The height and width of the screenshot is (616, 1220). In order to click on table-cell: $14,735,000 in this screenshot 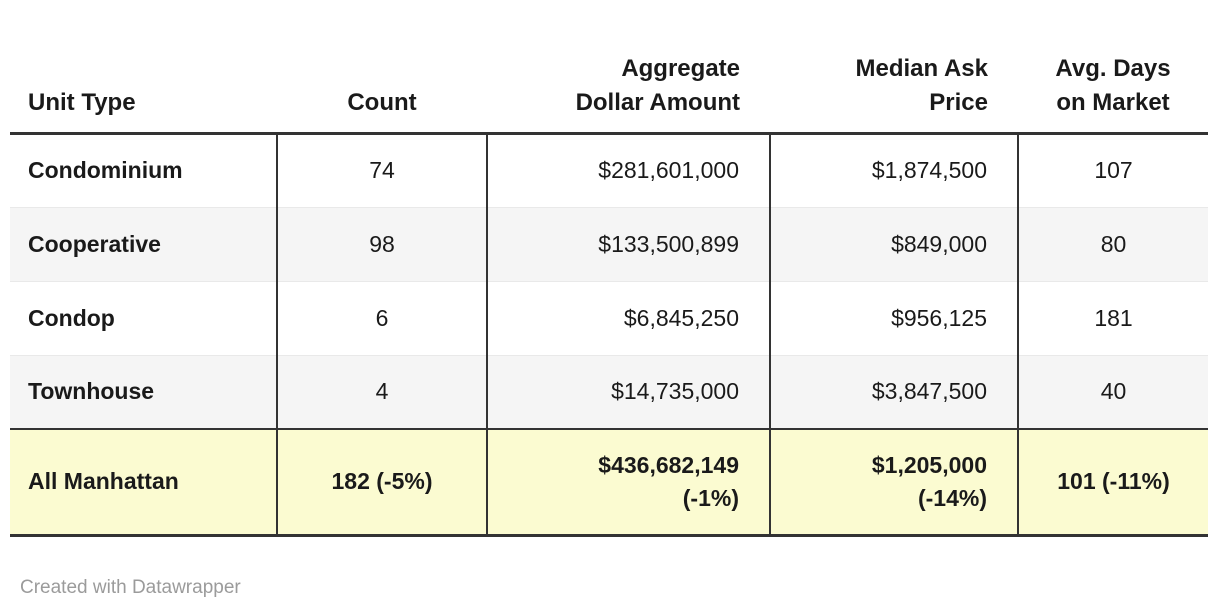, I will do `click(628, 391)`.